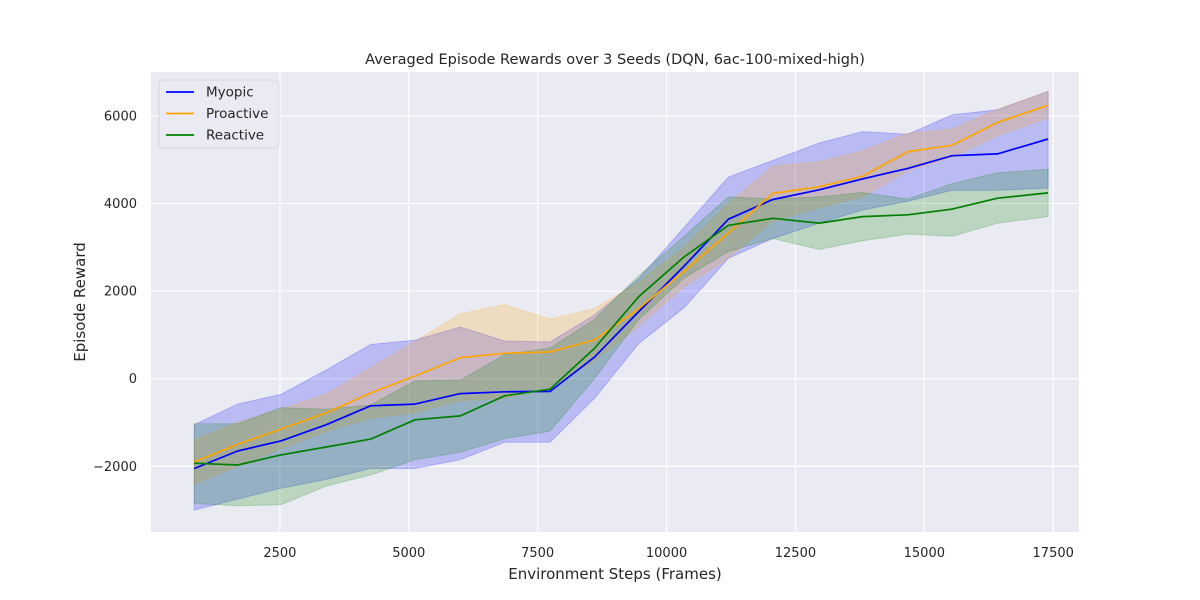 This screenshot has width=1200, height=600. I want to click on x-tick-labels: 2500 5000 7500 10000 12500 15000 17500, so click(668, 553).